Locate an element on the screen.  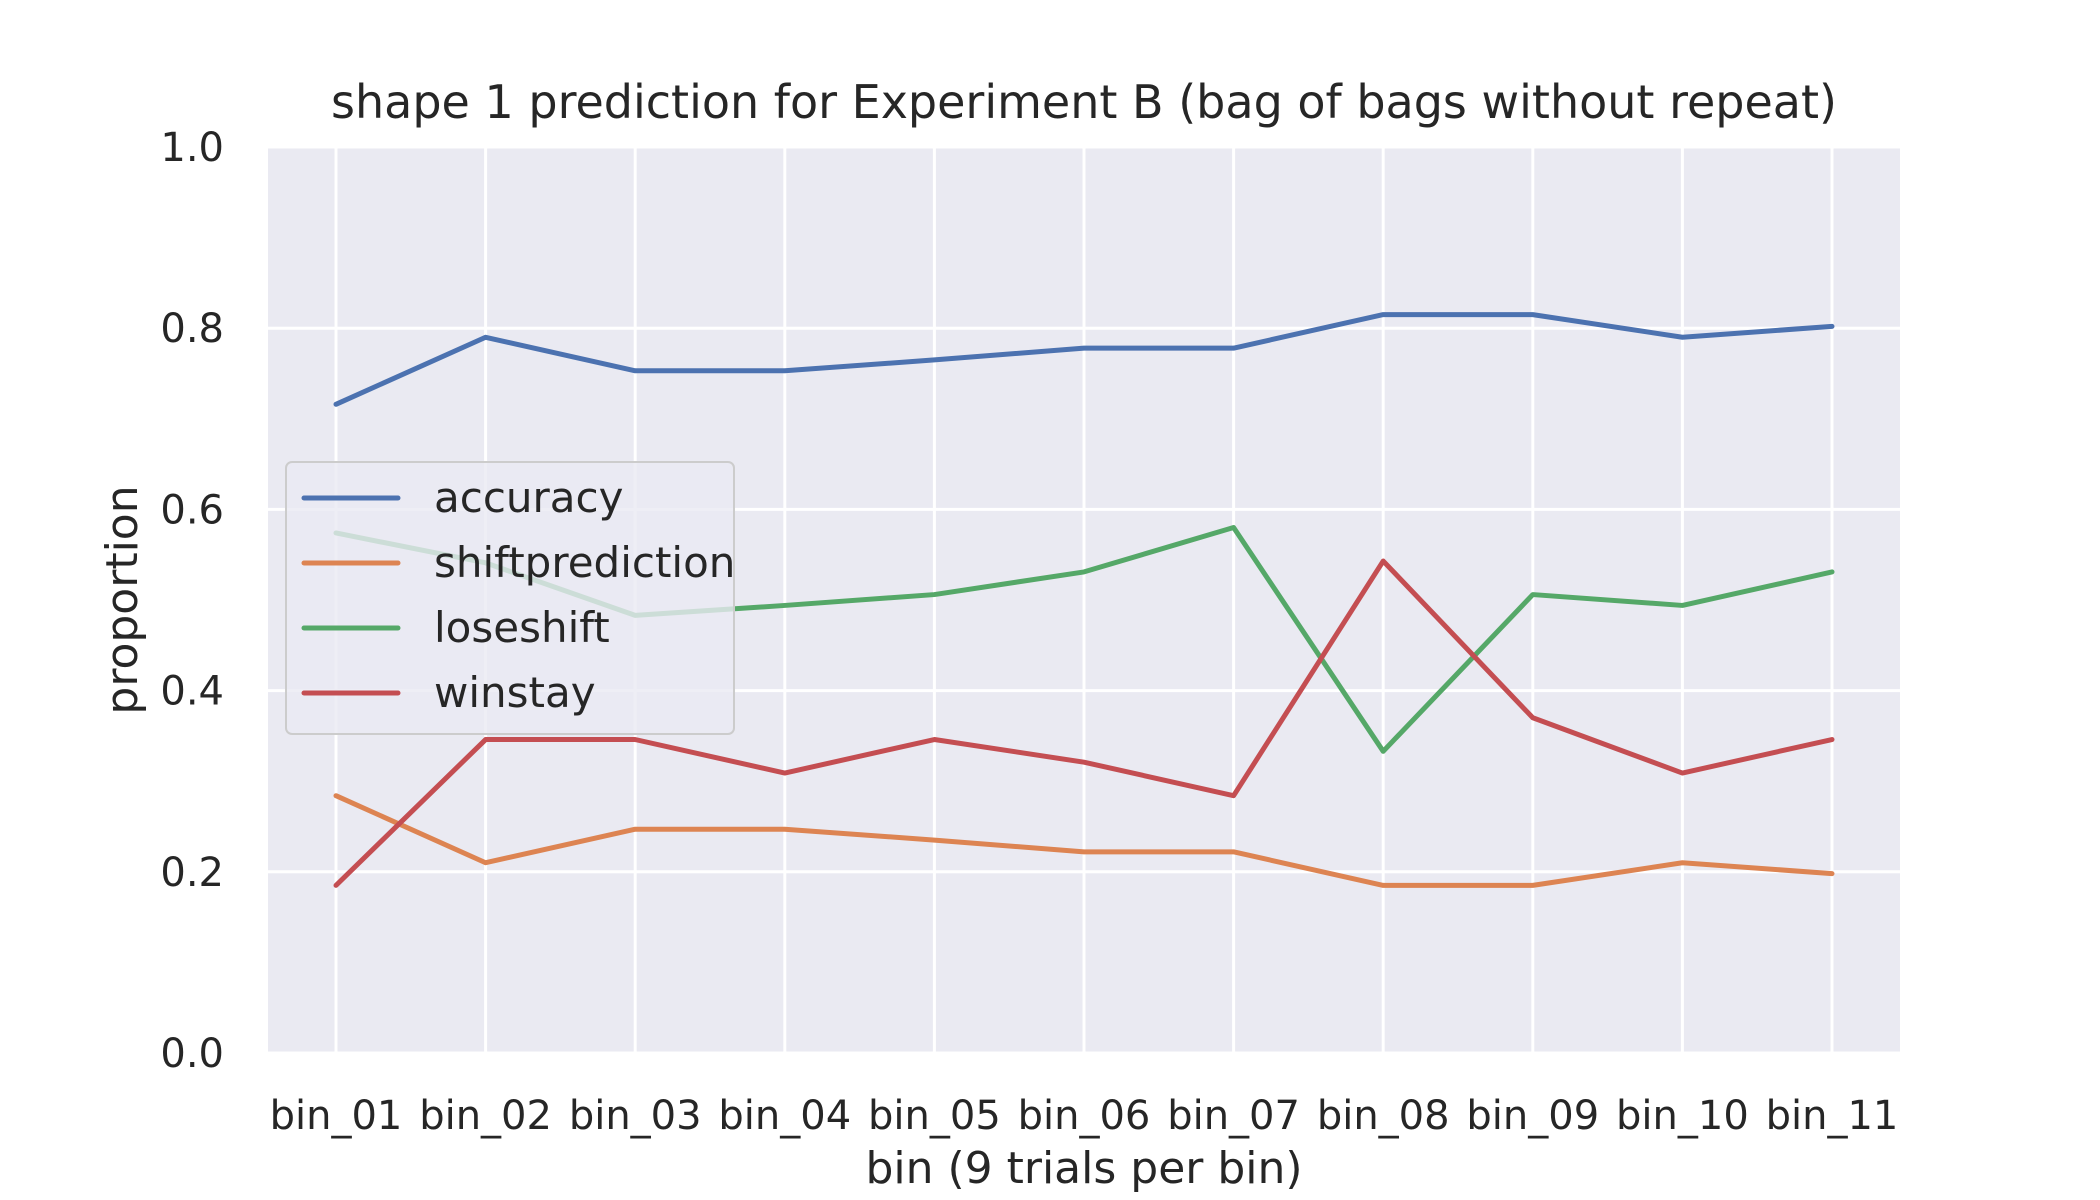
x-tick-label: bin_01 is located at coordinates (336, 1116).